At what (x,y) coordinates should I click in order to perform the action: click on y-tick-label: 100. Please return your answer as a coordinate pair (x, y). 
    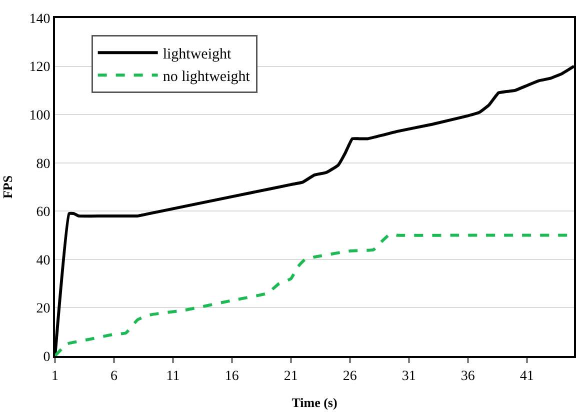
    Looking at the image, I should click on (39, 116).